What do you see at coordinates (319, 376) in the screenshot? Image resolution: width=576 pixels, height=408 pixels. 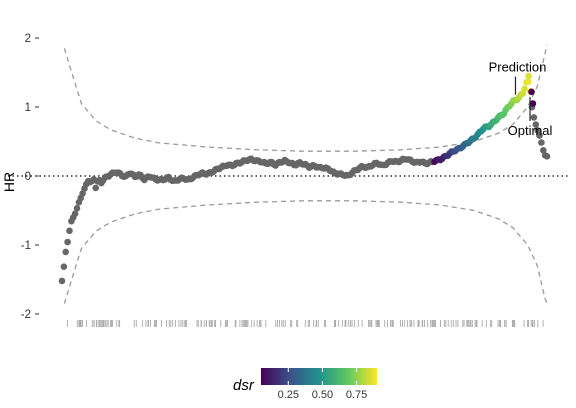 I see `legend-colorbar` at bounding box center [319, 376].